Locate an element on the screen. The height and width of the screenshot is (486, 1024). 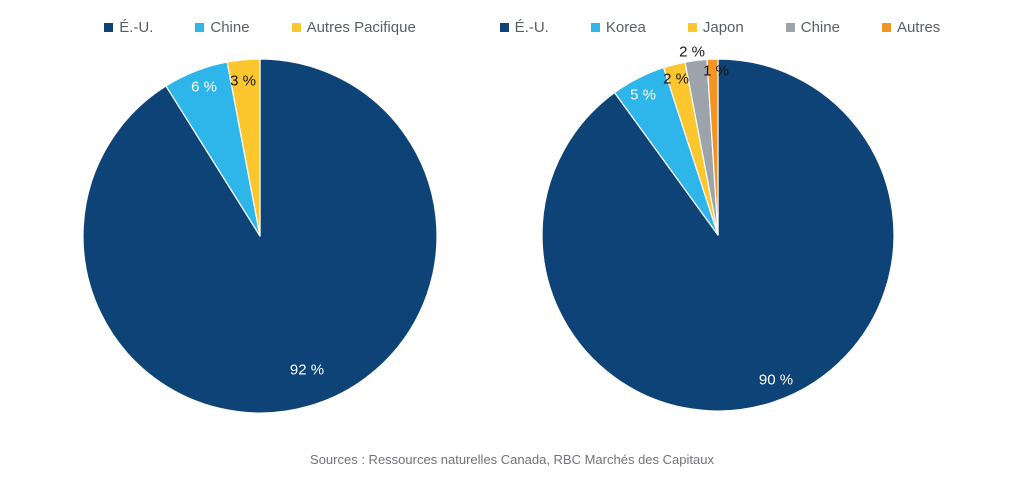
legend-item-korea: Korea is located at coordinates (618, 27).